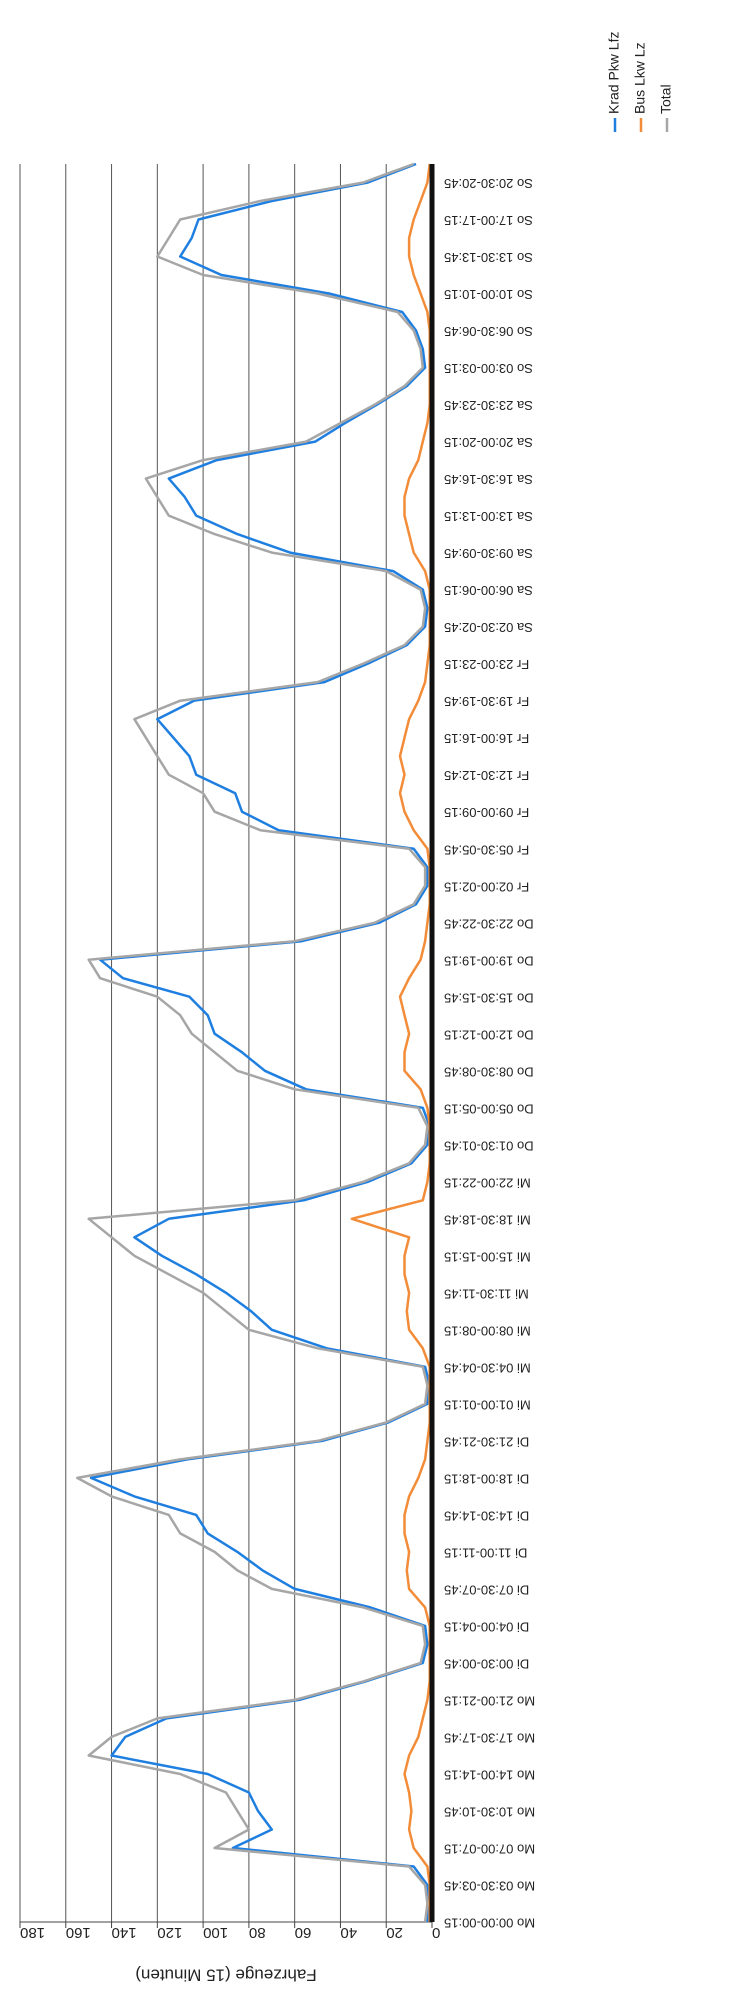 This screenshot has width=749, height=1994. Describe the element at coordinates (303, 1932) in the screenshot. I see `y-tick-label: 60` at that location.